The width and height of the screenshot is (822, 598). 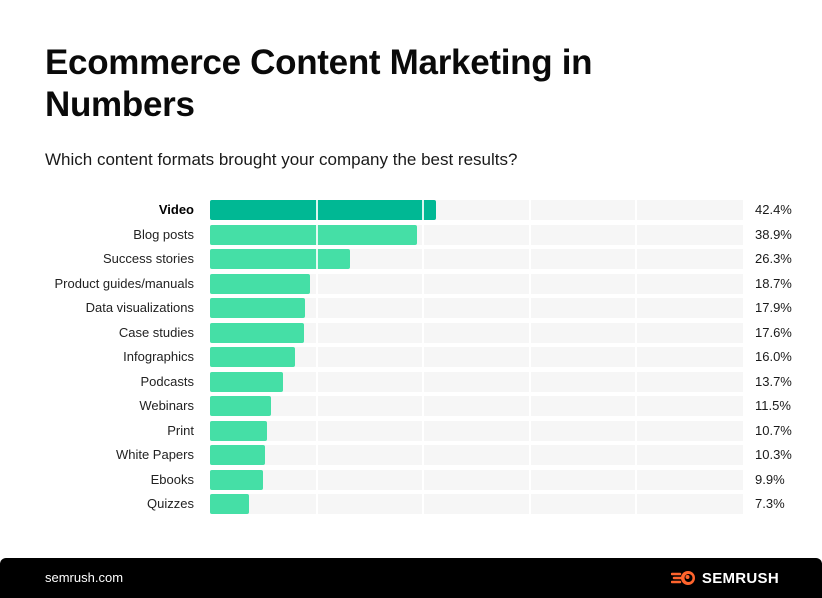 I want to click on chart-row: Print 10.7%, so click(x=411, y=431).